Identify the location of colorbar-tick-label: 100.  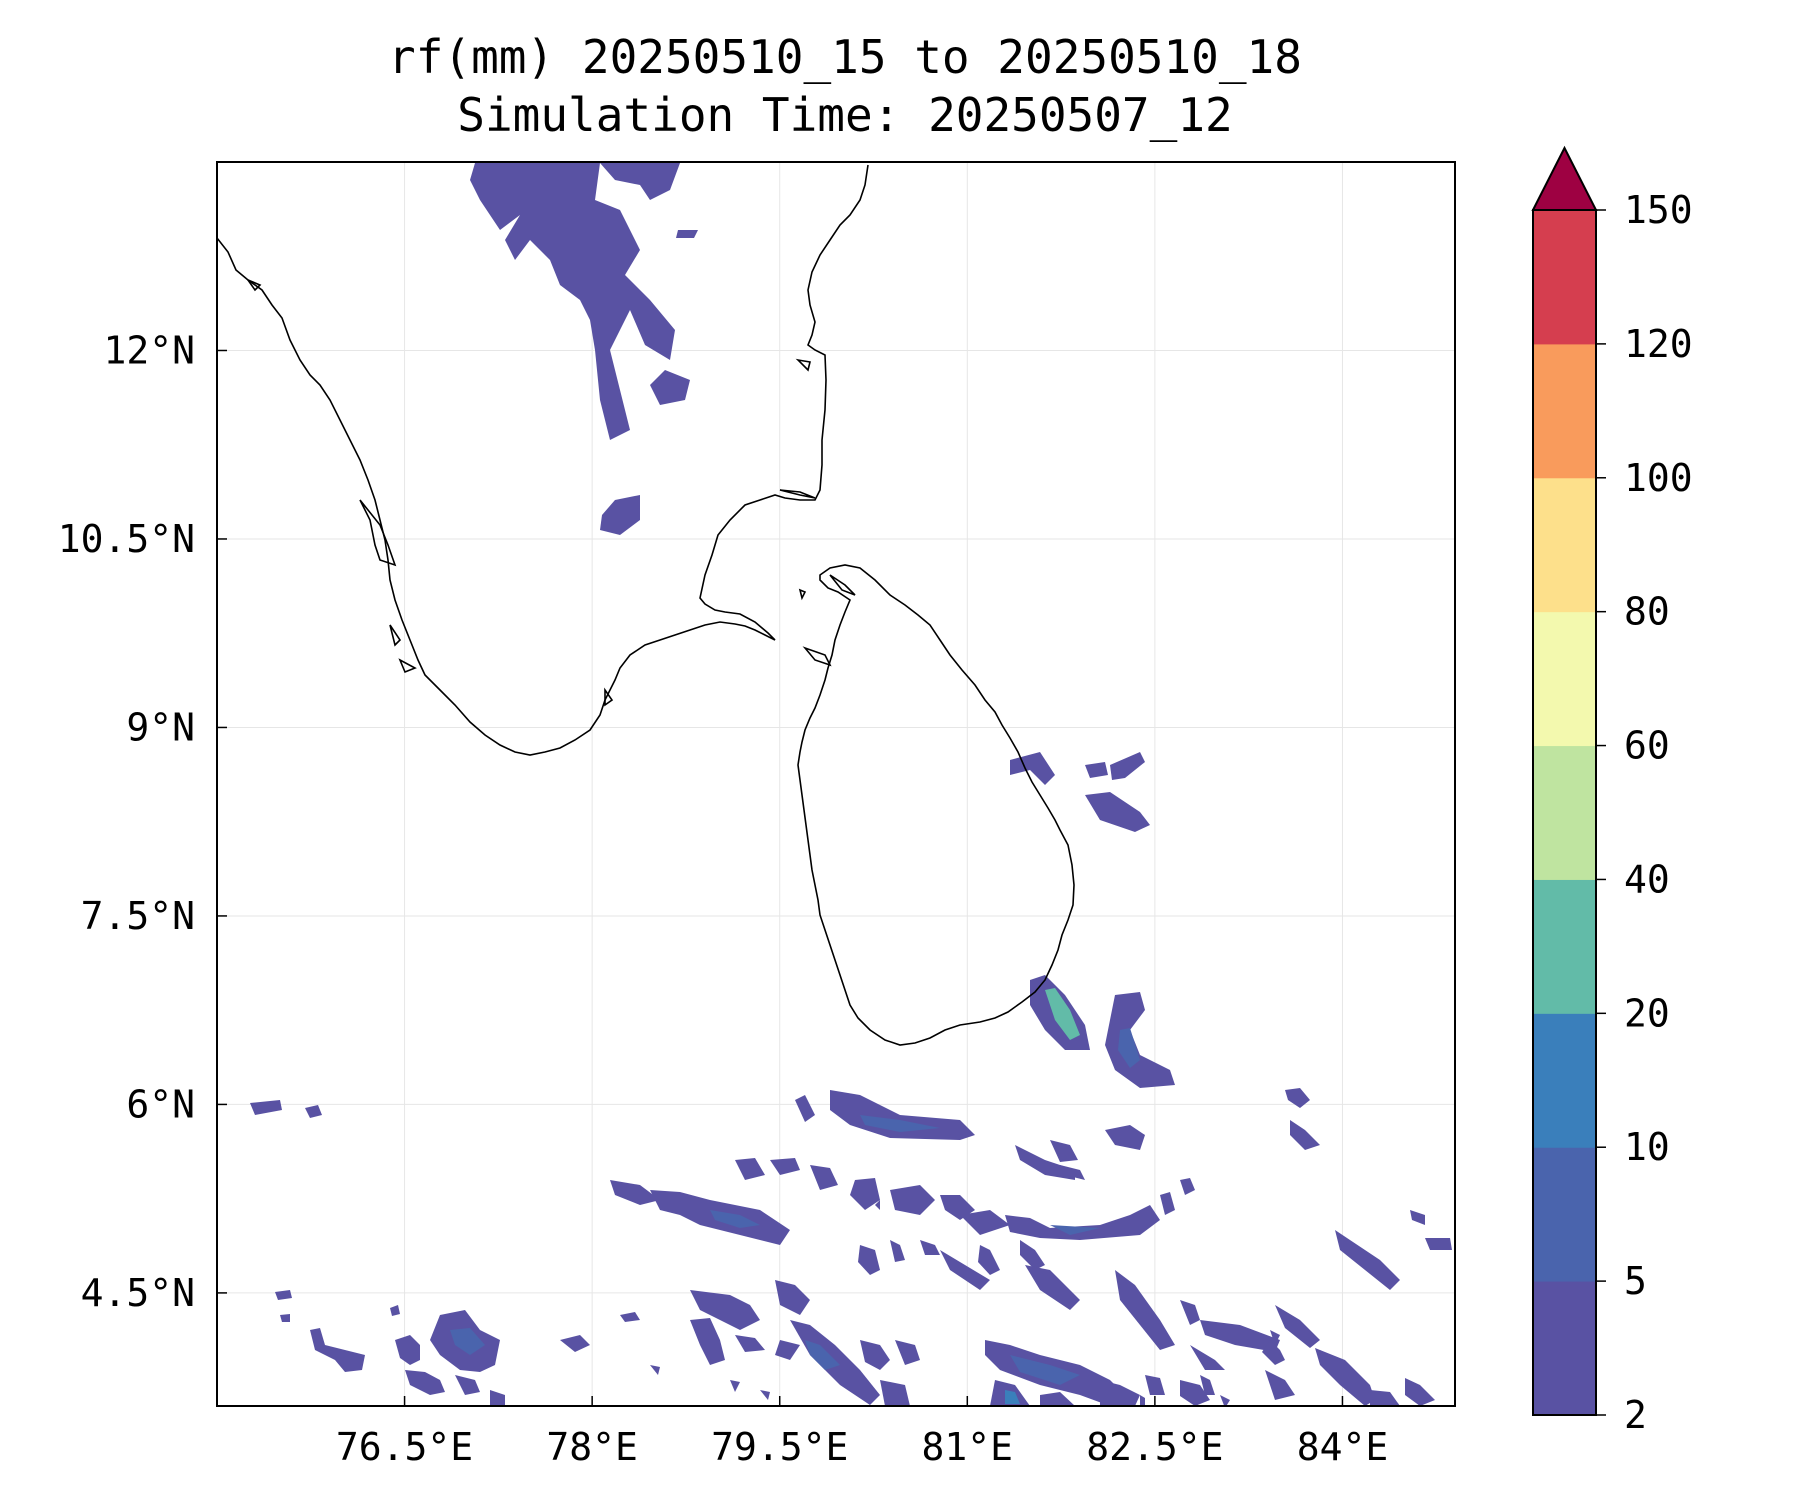
(1658, 478).